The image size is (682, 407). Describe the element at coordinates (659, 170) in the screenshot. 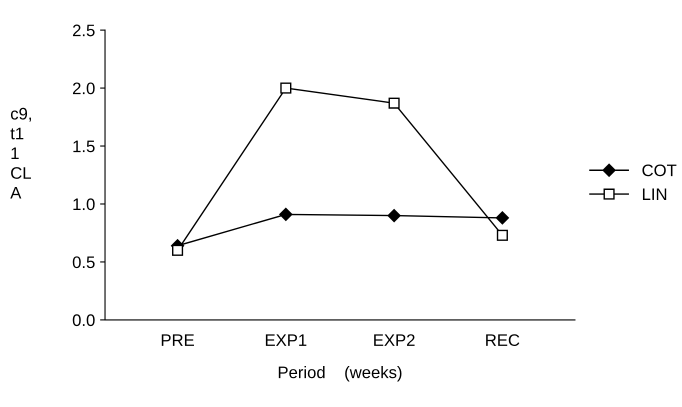

I see `legend-label: COT` at that location.